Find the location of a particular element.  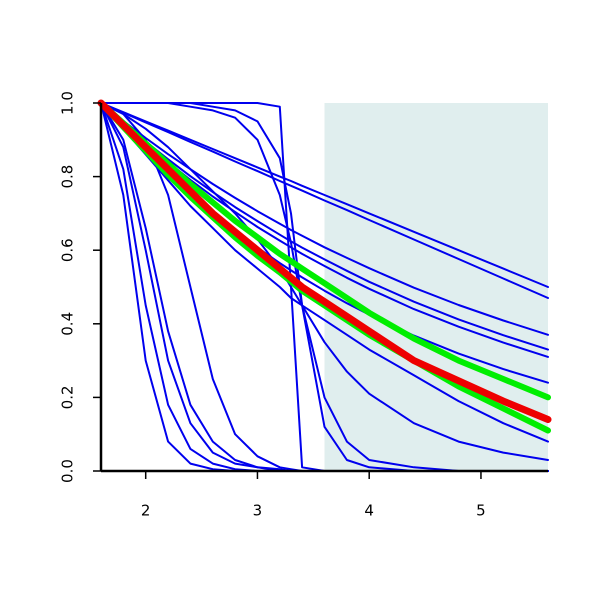

y-tick-label: 0.6 is located at coordinates (68, 250).